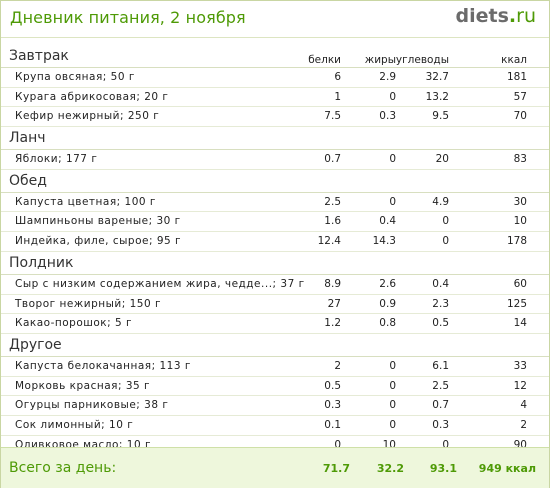 This screenshot has width=550, height=488. What do you see at coordinates (337, 365) in the screenshot?
I see `food-protein: 2` at bounding box center [337, 365].